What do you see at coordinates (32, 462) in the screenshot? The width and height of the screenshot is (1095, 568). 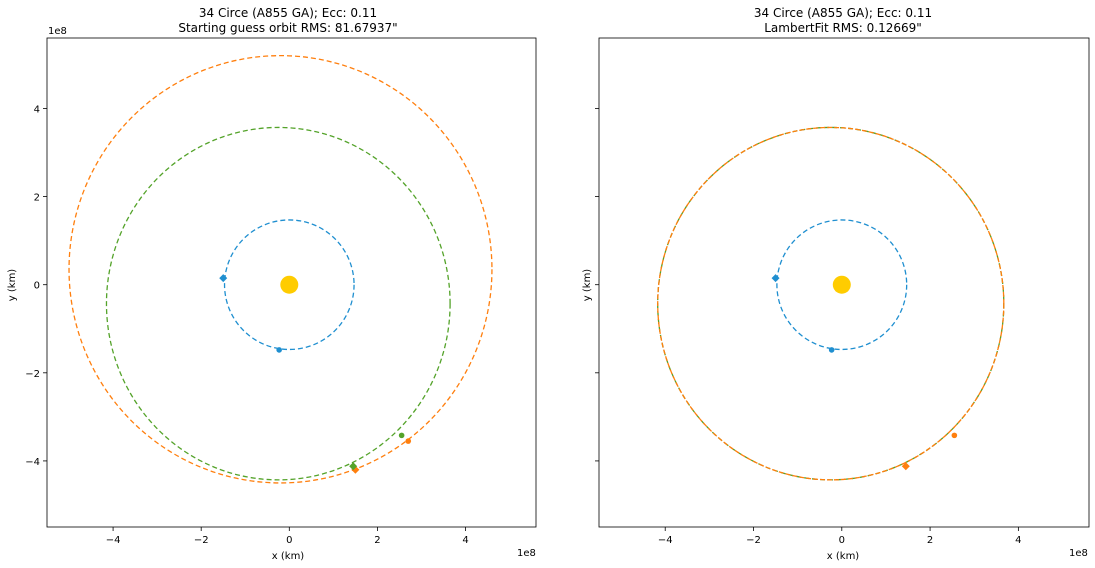 I see `y-tick-label: −4` at bounding box center [32, 462].